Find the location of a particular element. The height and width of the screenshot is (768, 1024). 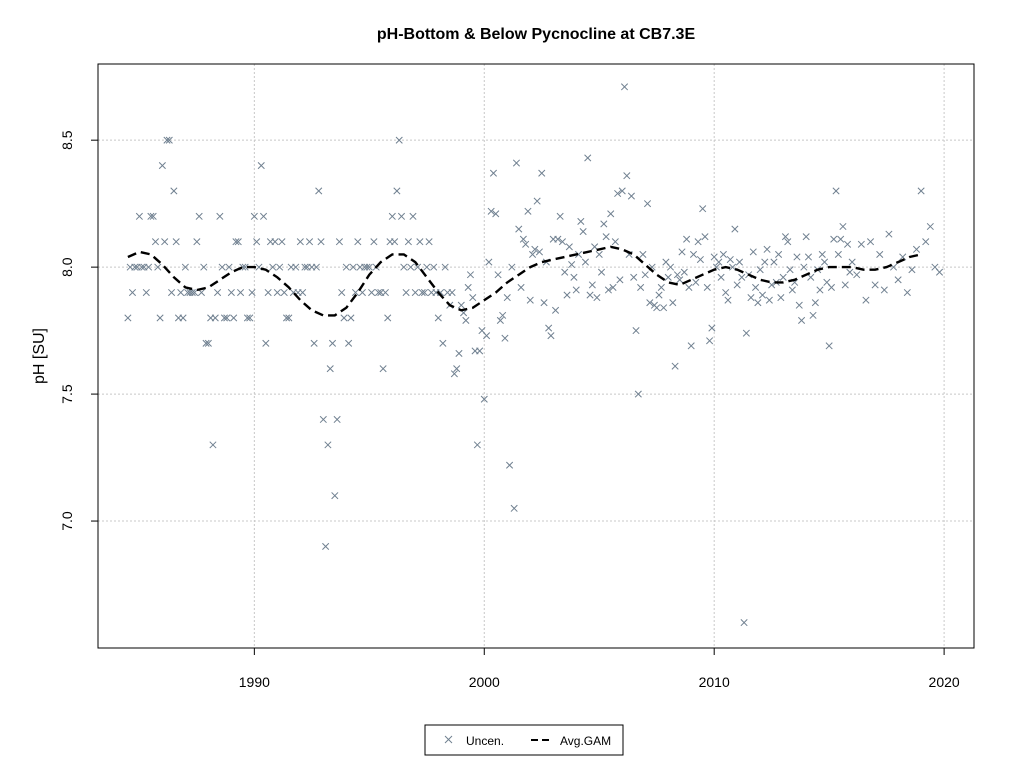

gam-curve is located at coordinates (524, 281).